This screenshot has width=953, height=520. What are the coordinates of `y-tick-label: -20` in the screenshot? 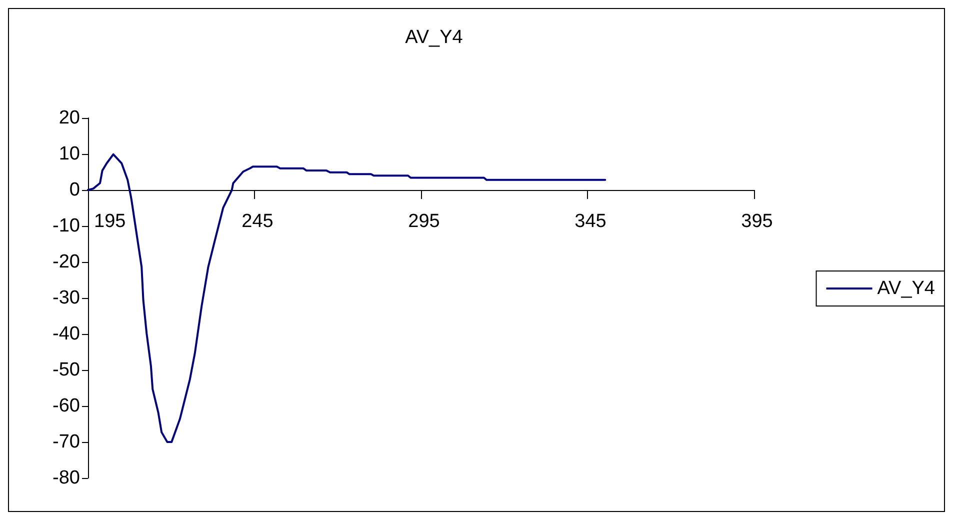 It's located at (66, 262).